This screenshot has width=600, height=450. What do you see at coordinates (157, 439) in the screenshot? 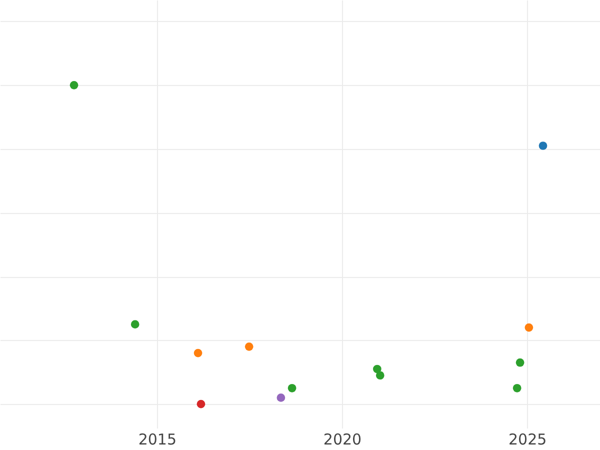
I see `x-tick-label: 2015` at bounding box center [157, 439].